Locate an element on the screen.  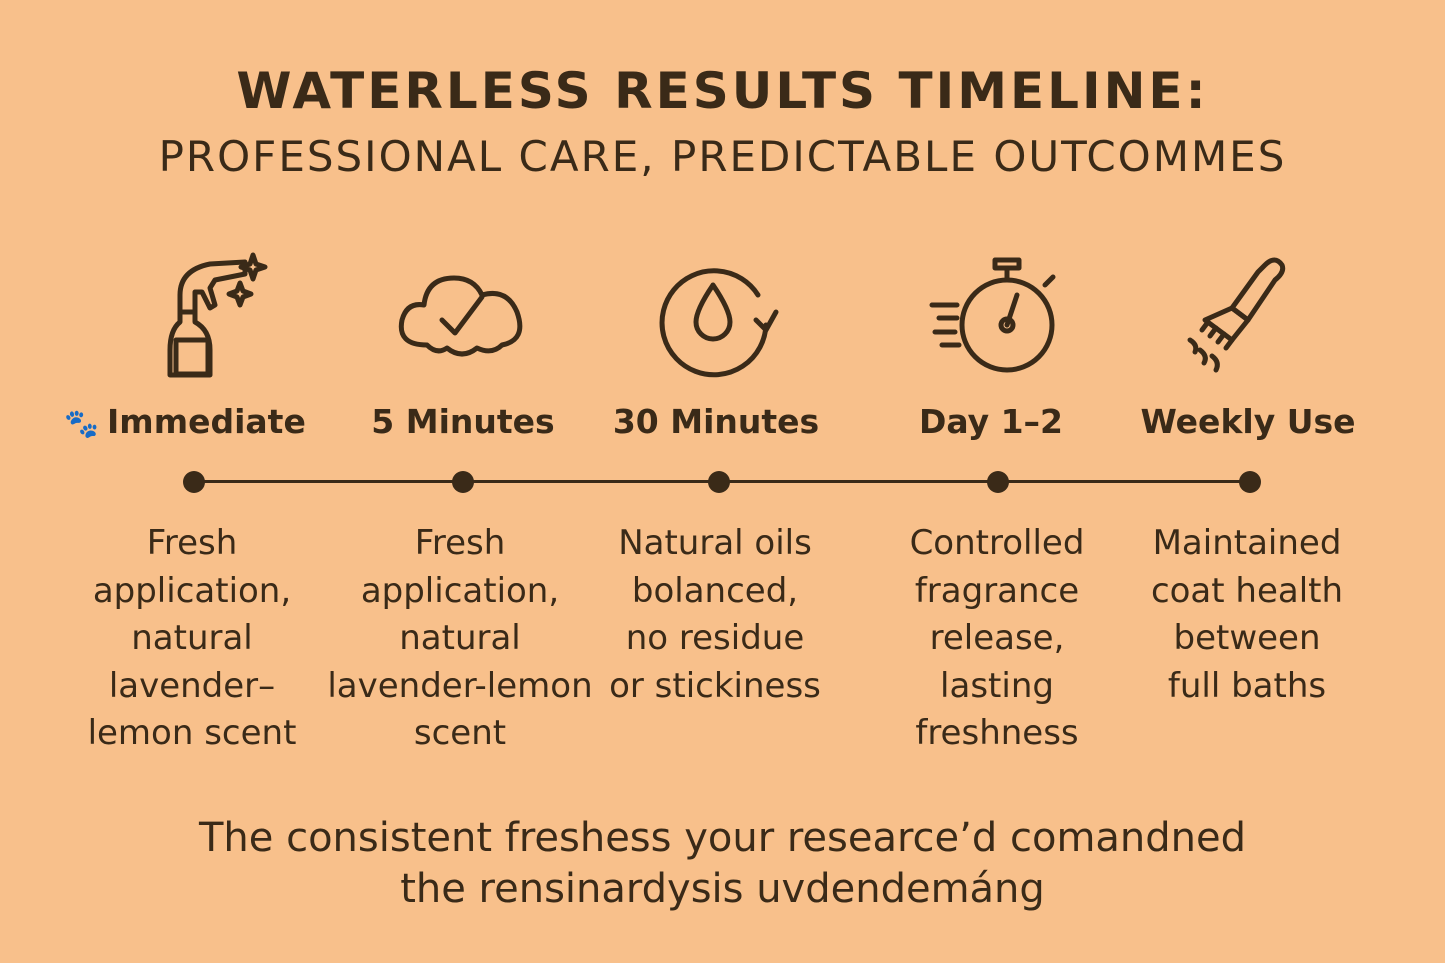
cloud-check-icon is located at coordinates (462, 317).